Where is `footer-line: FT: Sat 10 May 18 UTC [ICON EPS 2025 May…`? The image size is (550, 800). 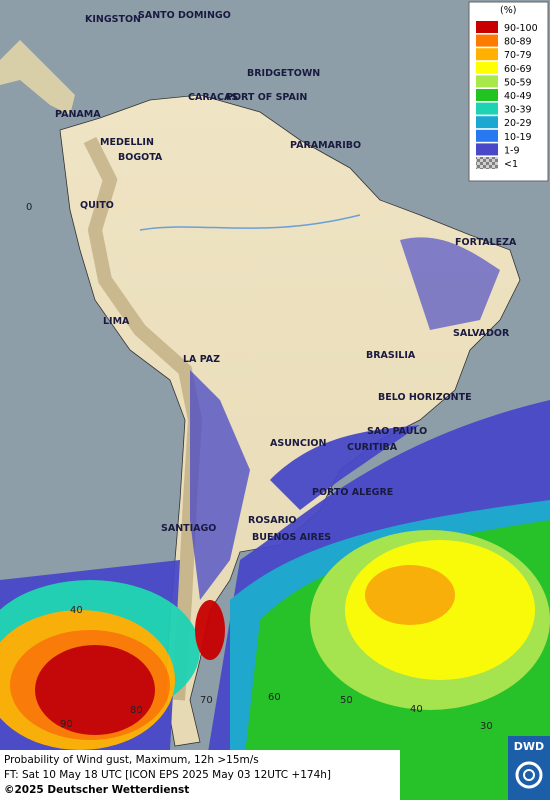 footer-line: FT: Sat 10 May 18 UTC [ICON EPS 2025 May… is located at coordinates (167, 775).